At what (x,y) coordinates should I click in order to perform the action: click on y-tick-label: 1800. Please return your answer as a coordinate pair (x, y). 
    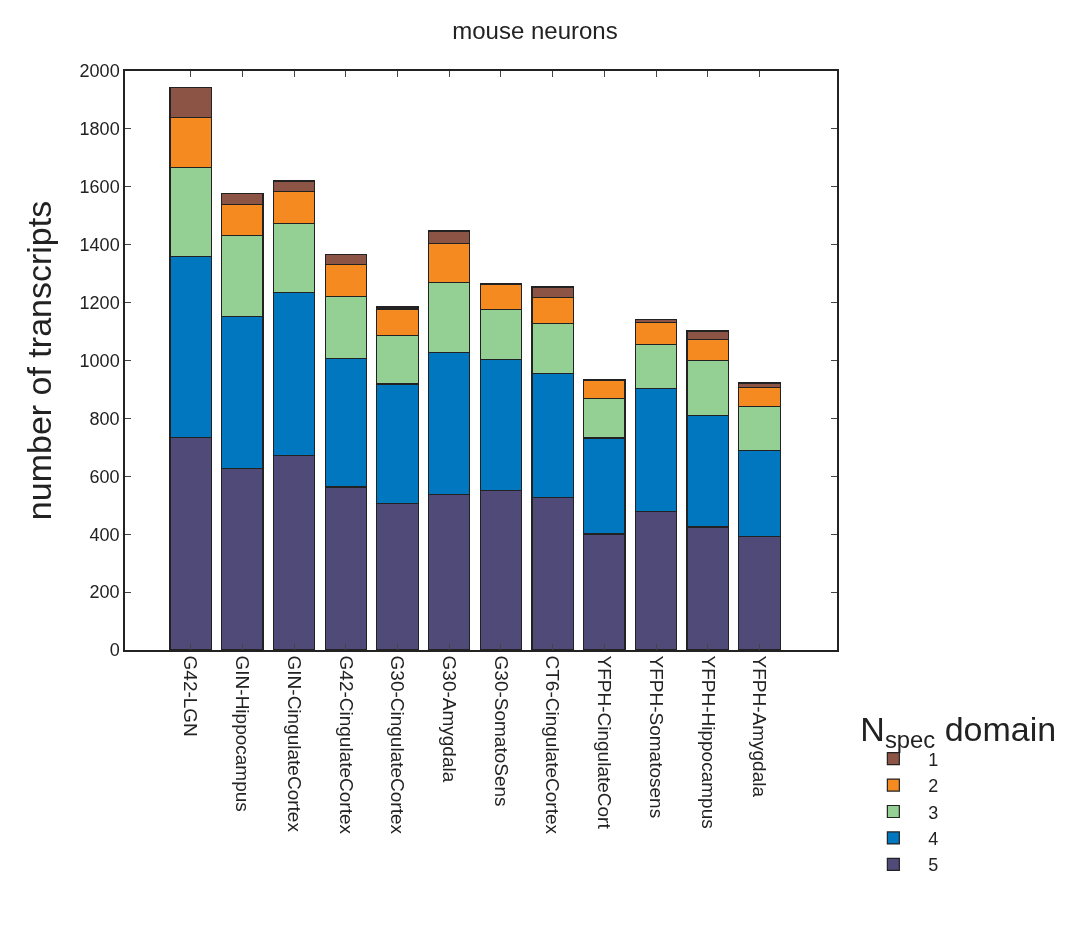
    Looking at the image, I should click on (99, 129).